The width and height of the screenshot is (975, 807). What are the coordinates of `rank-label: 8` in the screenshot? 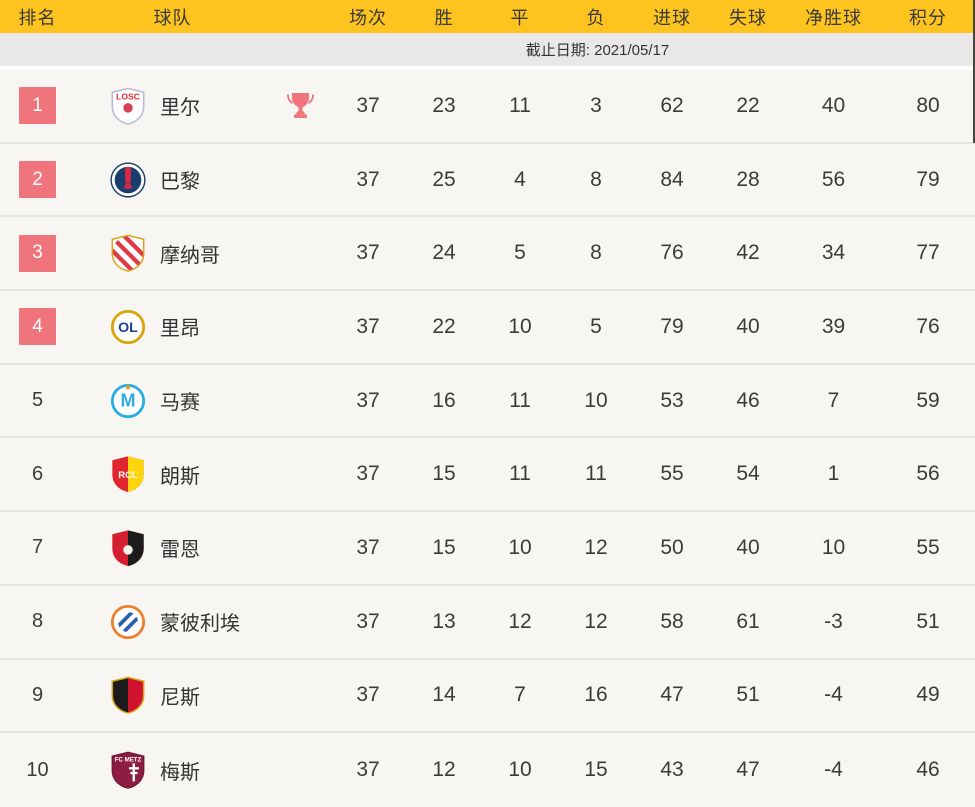 It's located at (37, 621).